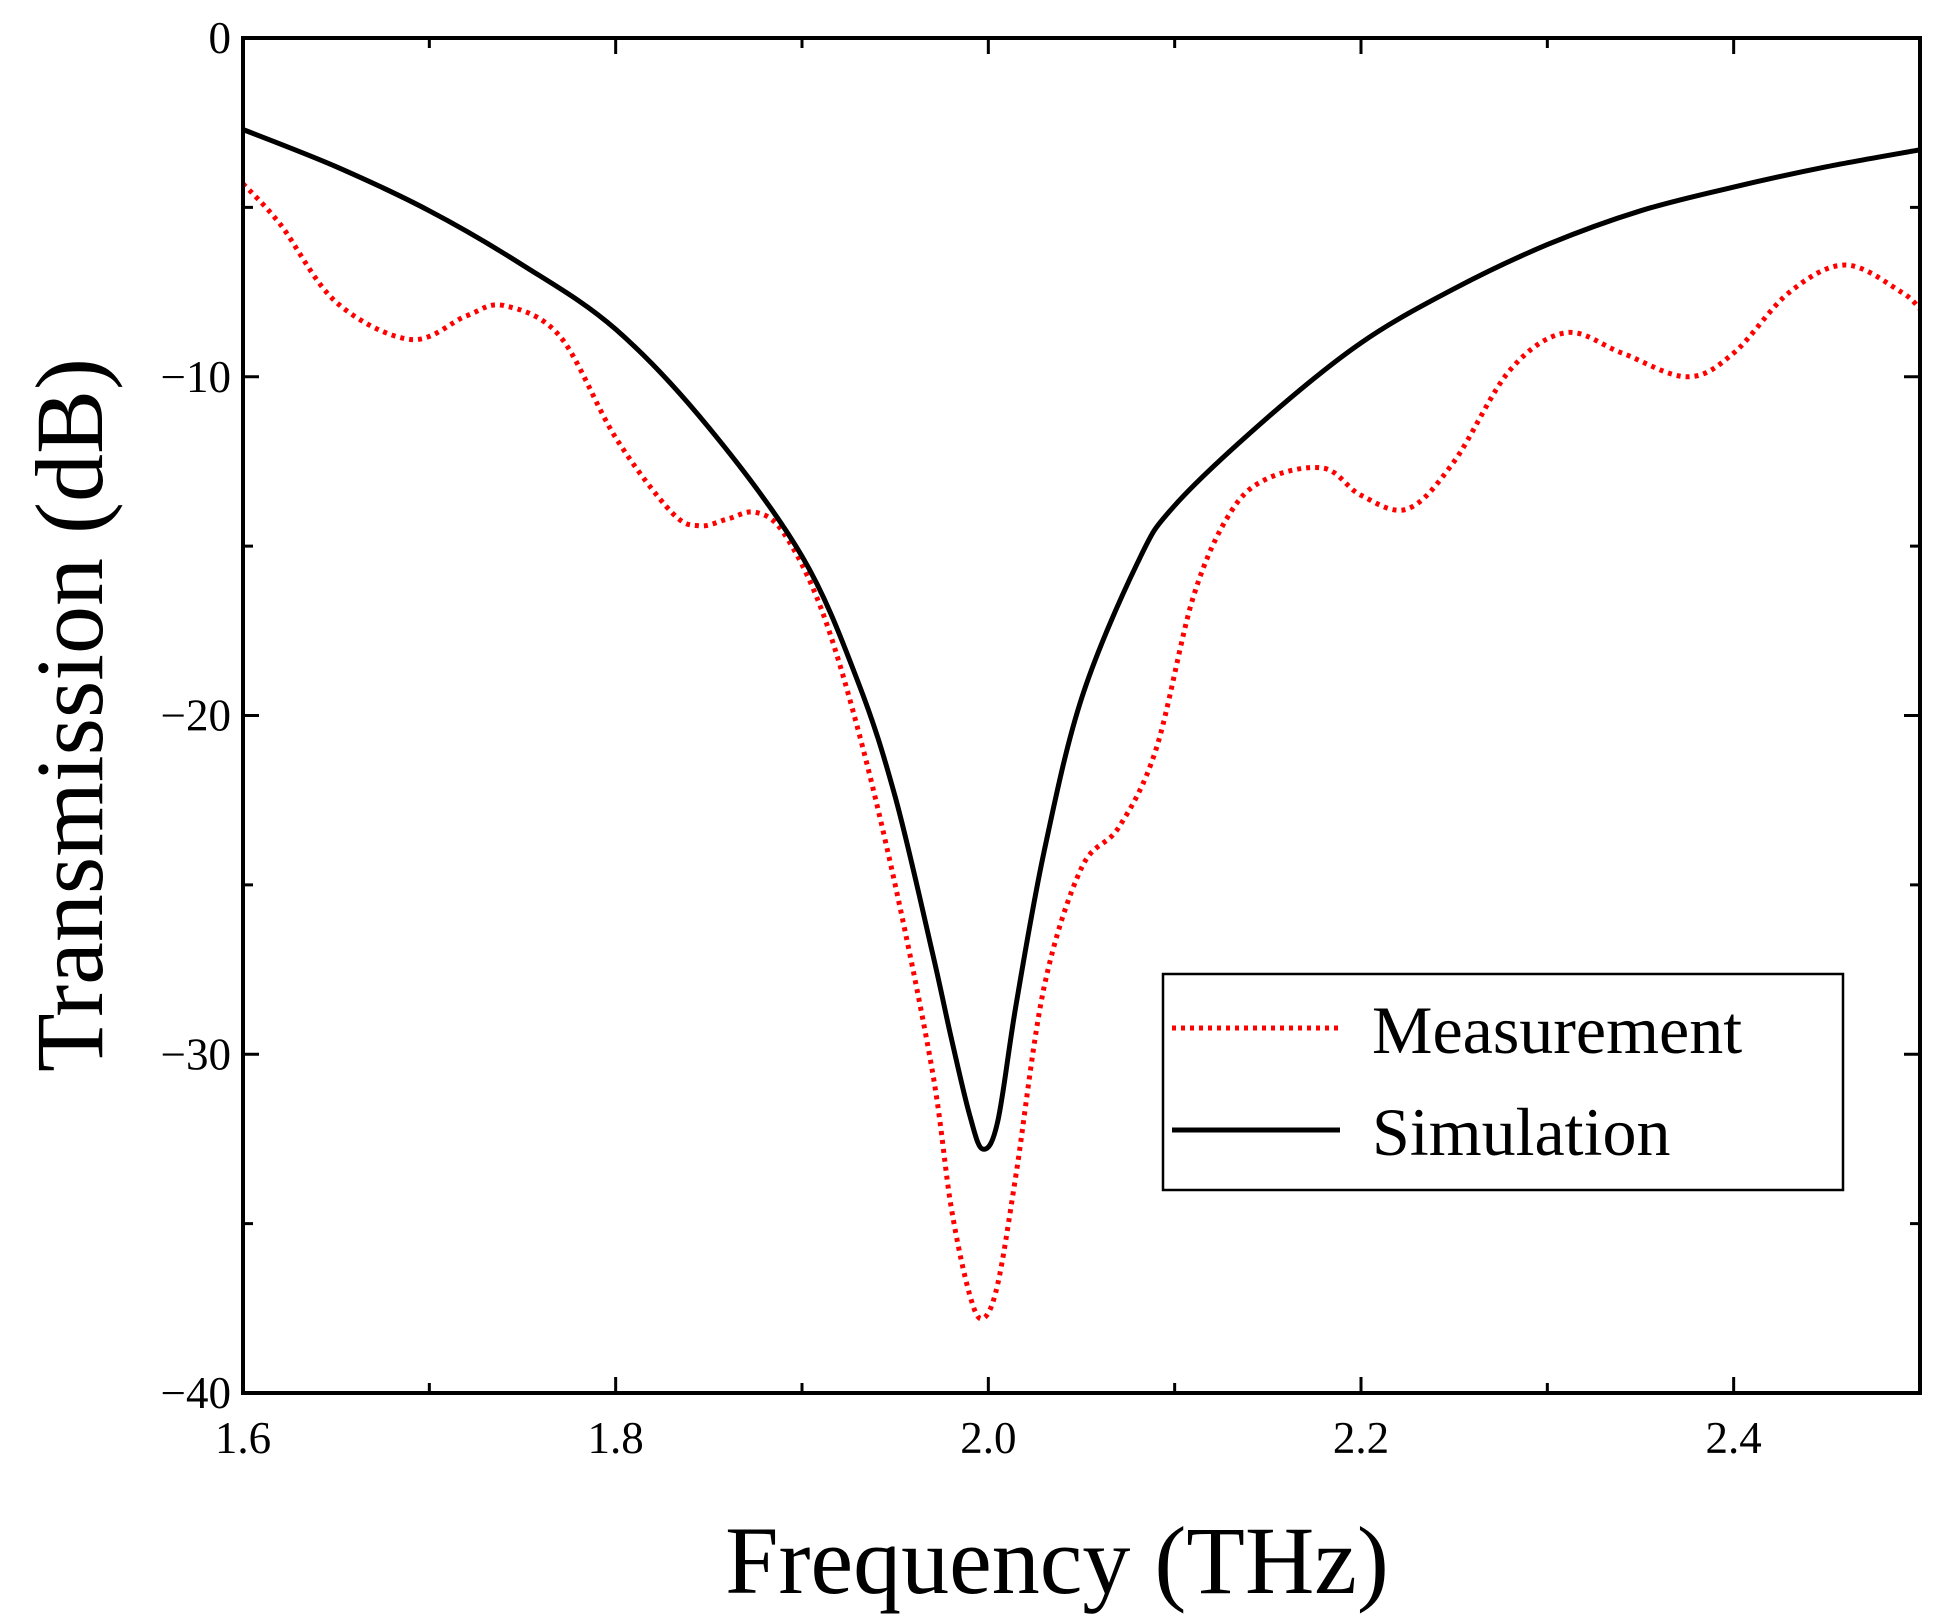 Image resolution: width=1934 pixels, height=1615 pixels. I want to click on y-tick-label: −20, so click(196, 716).